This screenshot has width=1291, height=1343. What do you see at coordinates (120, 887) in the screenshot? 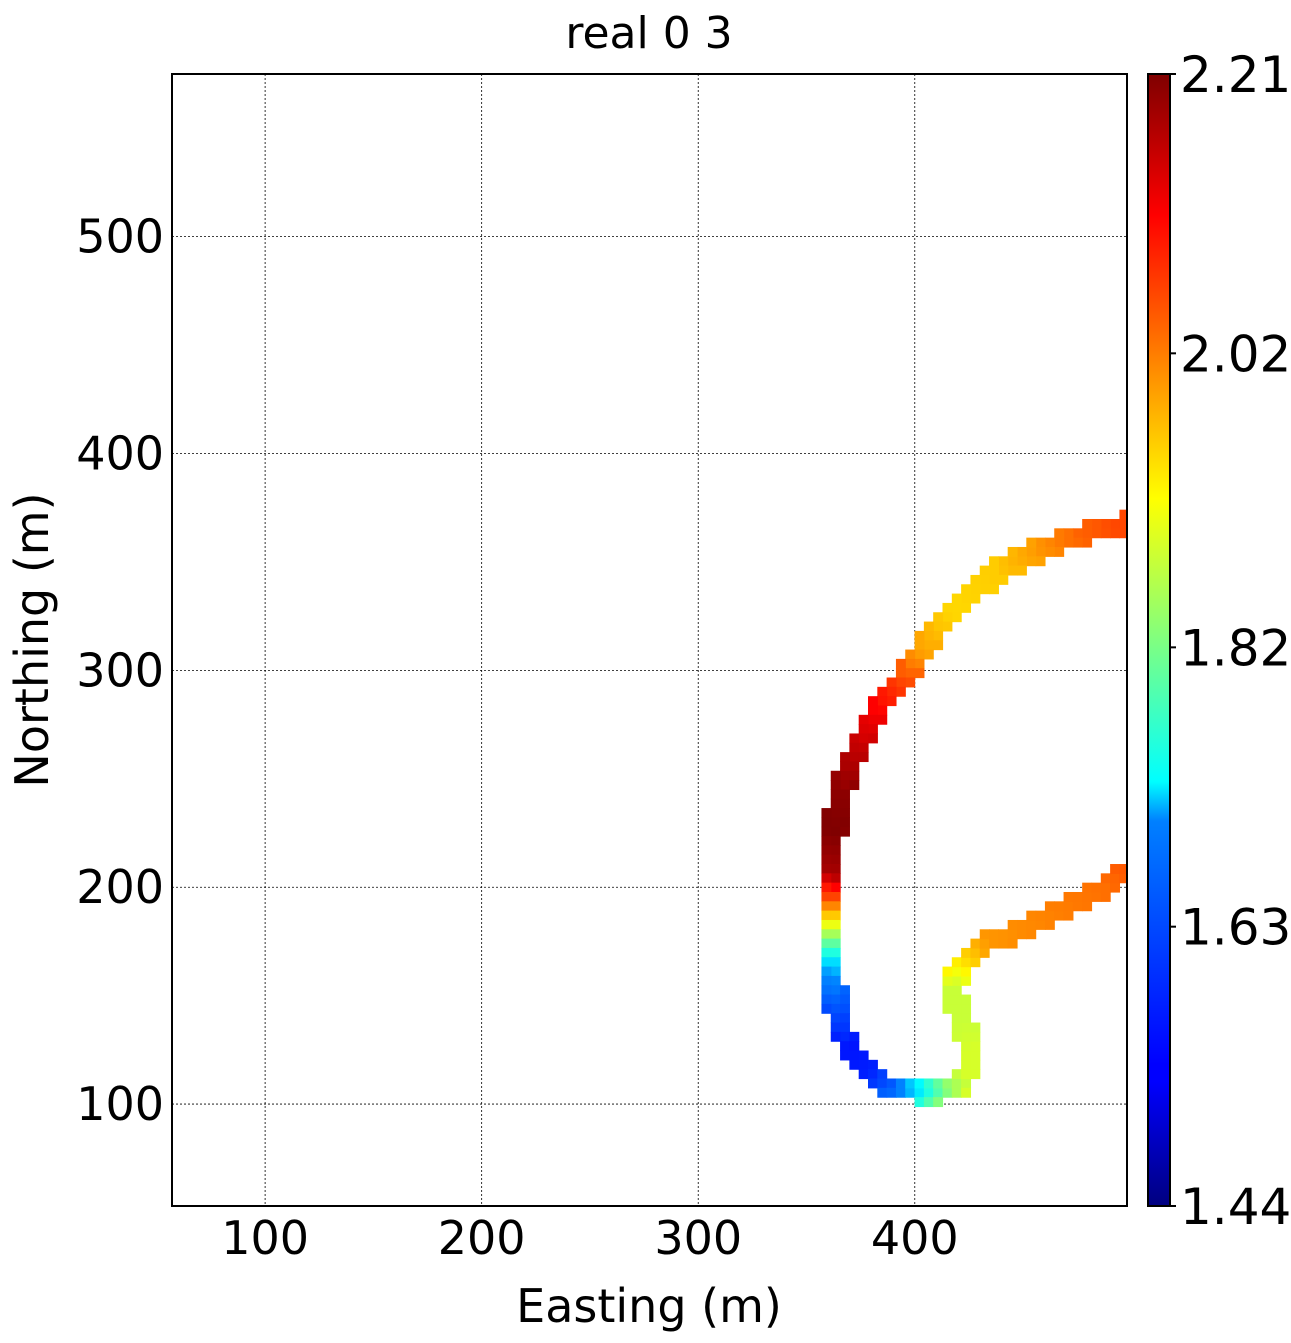
I see `y-tick-label: 200` at bounding box center [120, 887].